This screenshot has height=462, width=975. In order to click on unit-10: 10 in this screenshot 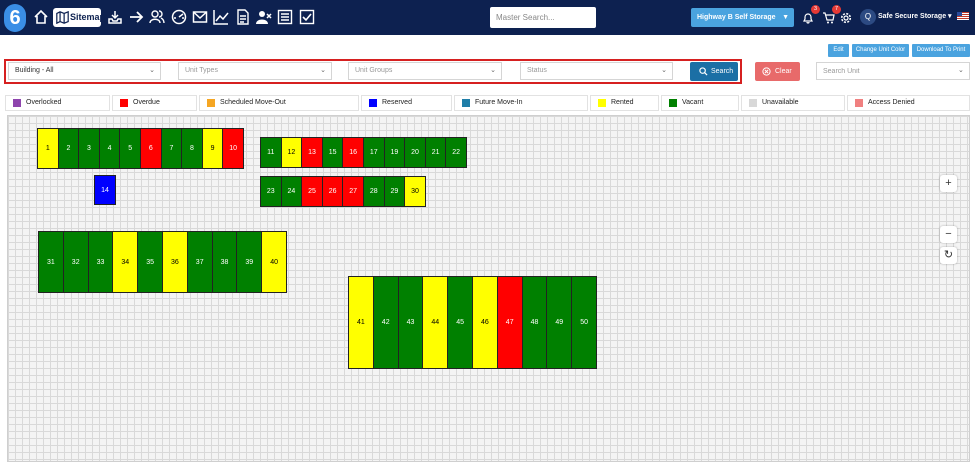, I will do `click(233, 148)`.